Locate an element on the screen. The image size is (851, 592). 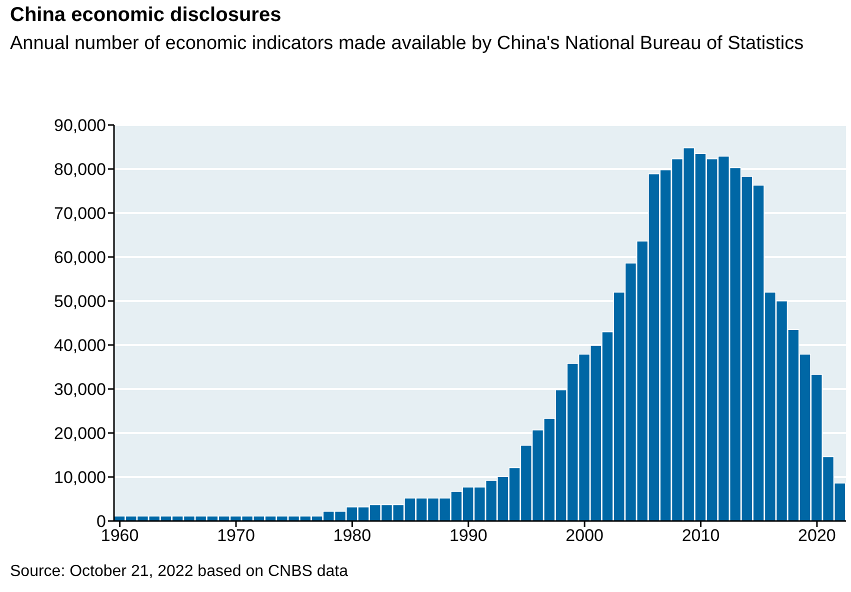
y-tick-label: 90,000 is located at coordinates (80, 126).